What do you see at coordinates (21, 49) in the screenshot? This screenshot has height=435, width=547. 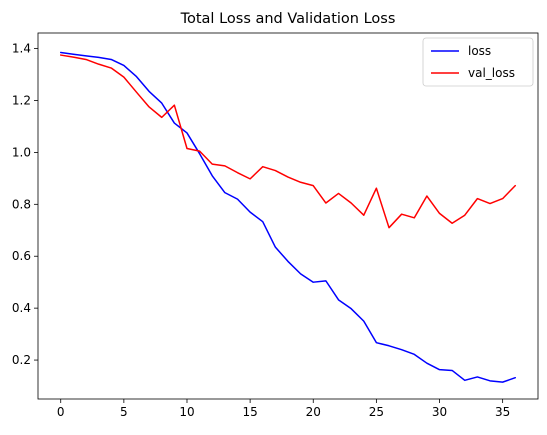 I see `y-tick-label: 1.4` at bounding box center [21, 49].